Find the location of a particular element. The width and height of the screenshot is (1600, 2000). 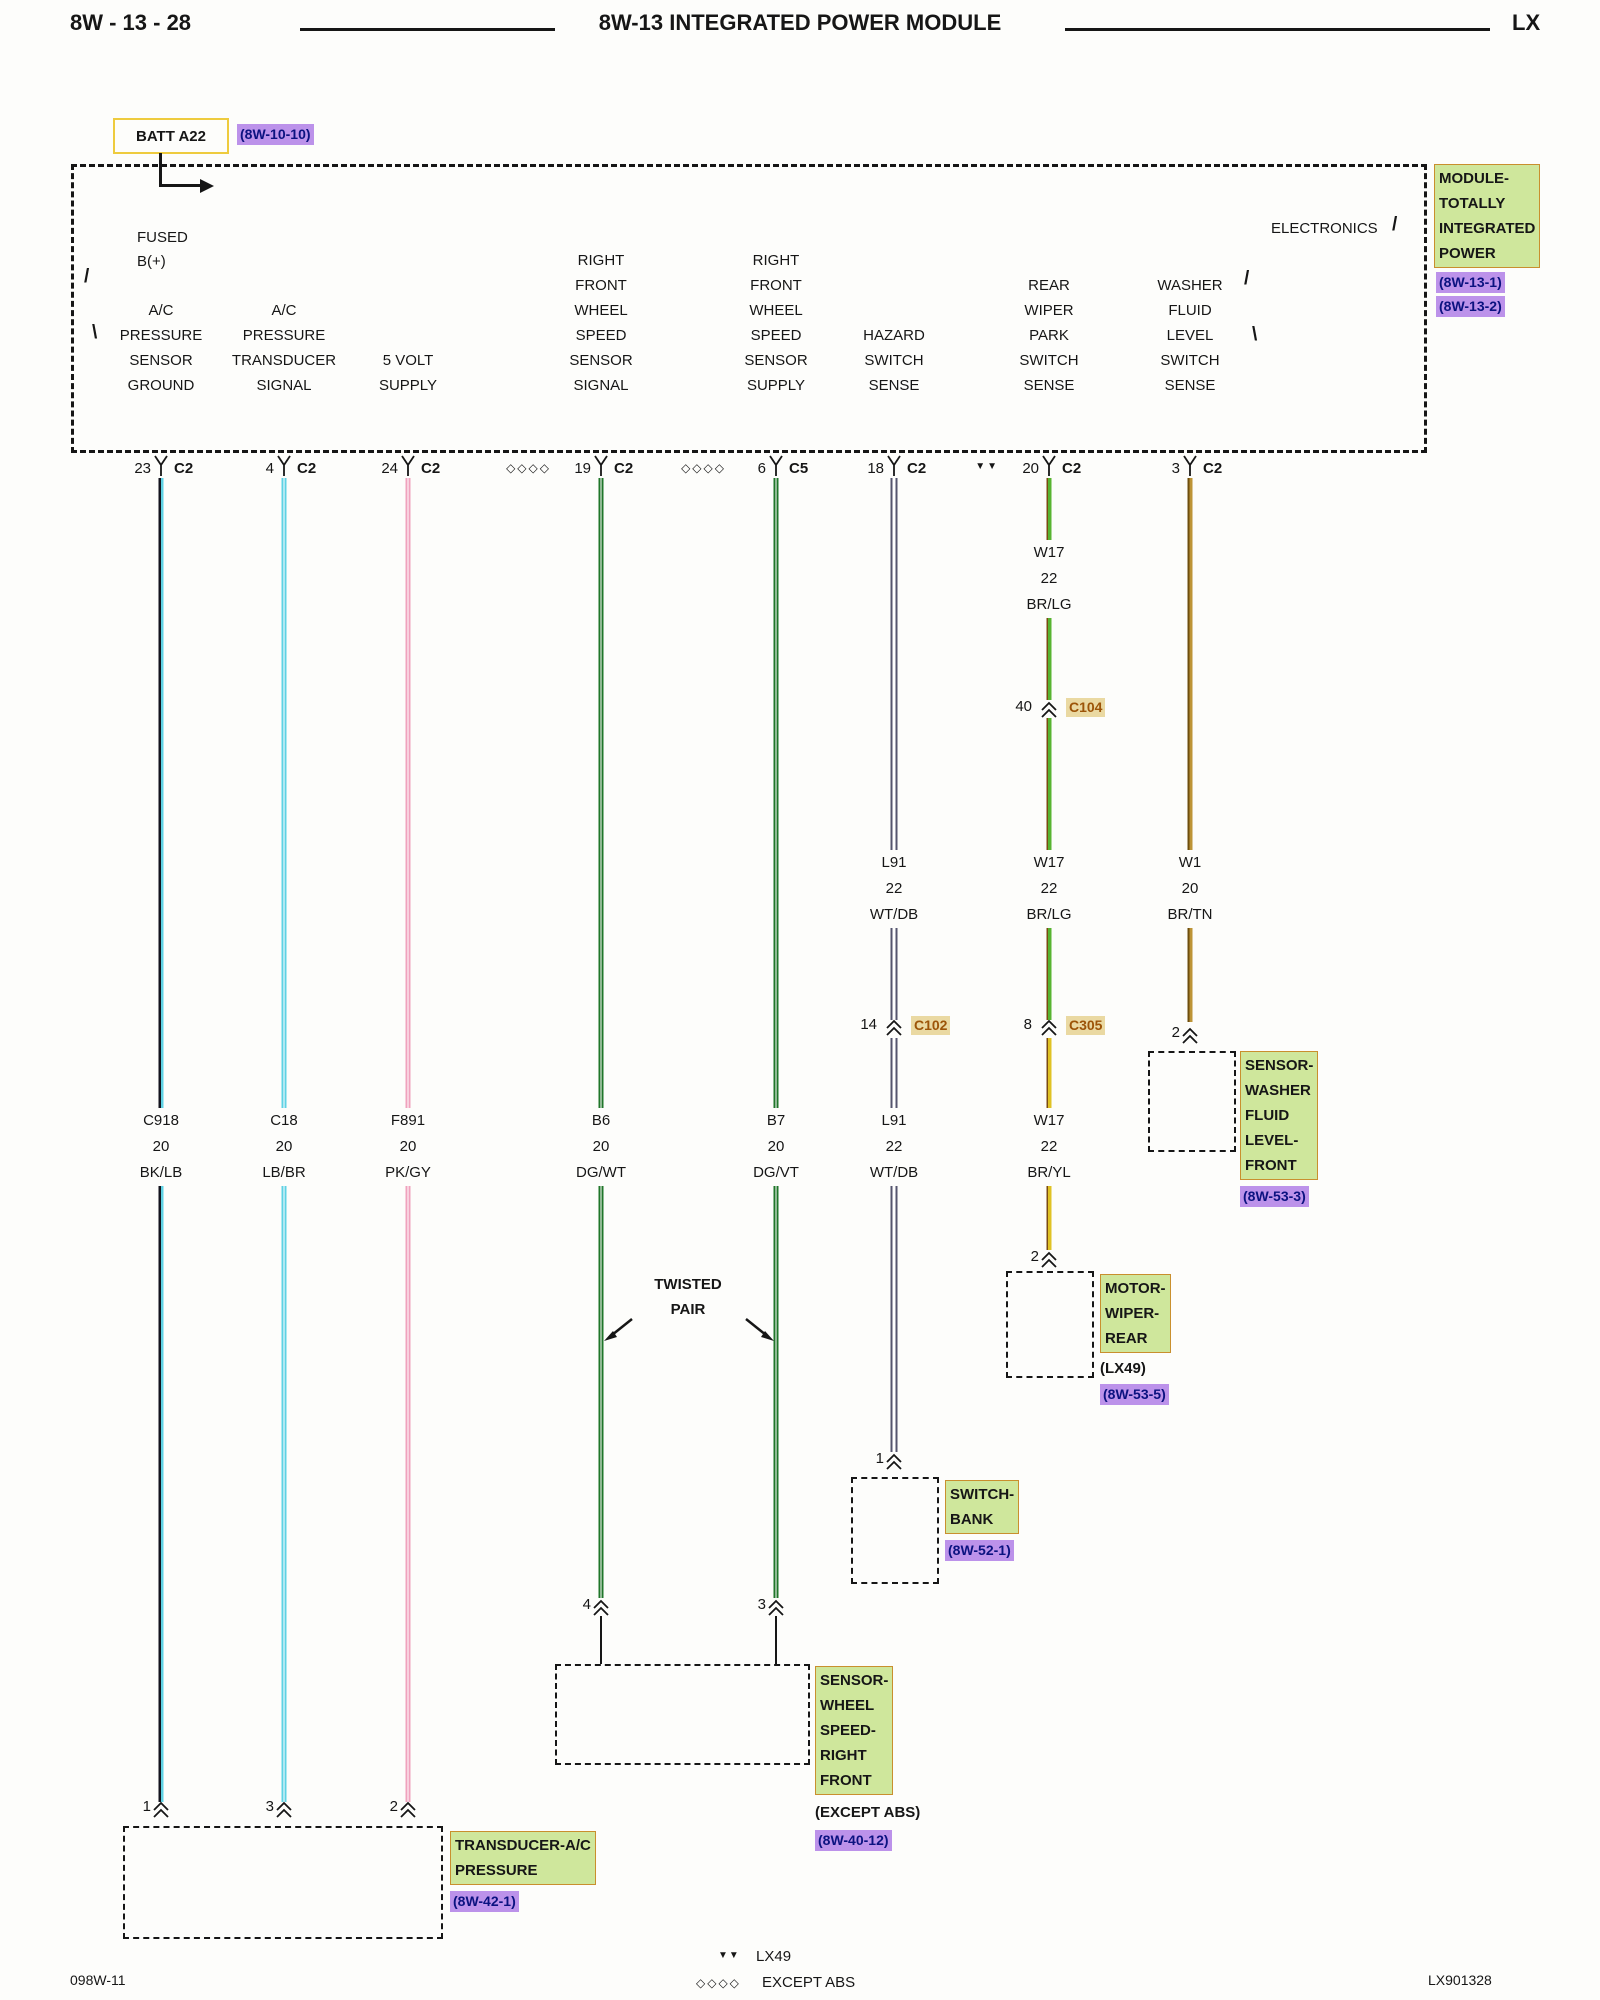

pin-function-washer-fluid-level-switch-sense: WASHER FLUID LEVEL SWITCH SENSE is located at coordinates (1190, 335).